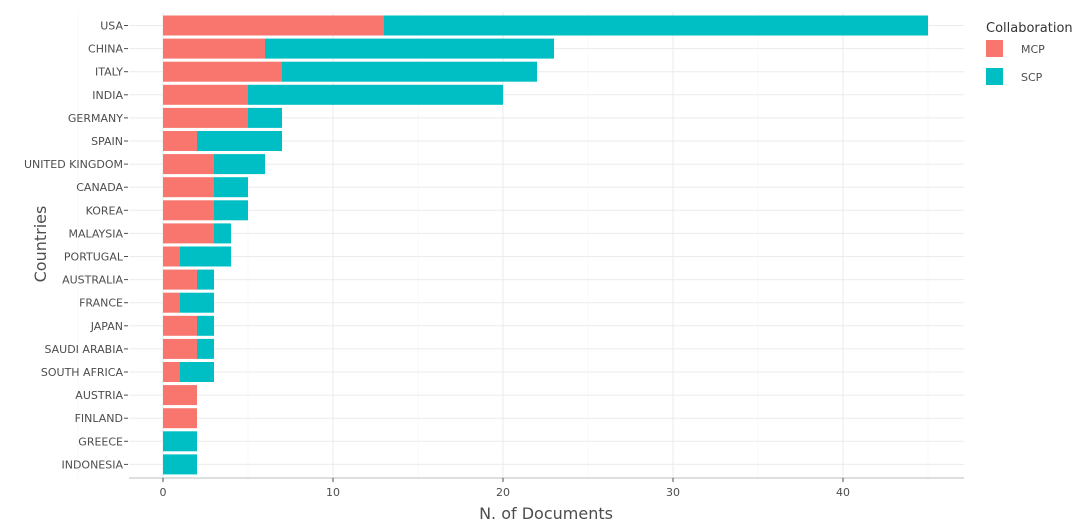 The height and width of the screenshot is (521, 1081). I want to click on bar-mcp-japan, so click(180, 325).